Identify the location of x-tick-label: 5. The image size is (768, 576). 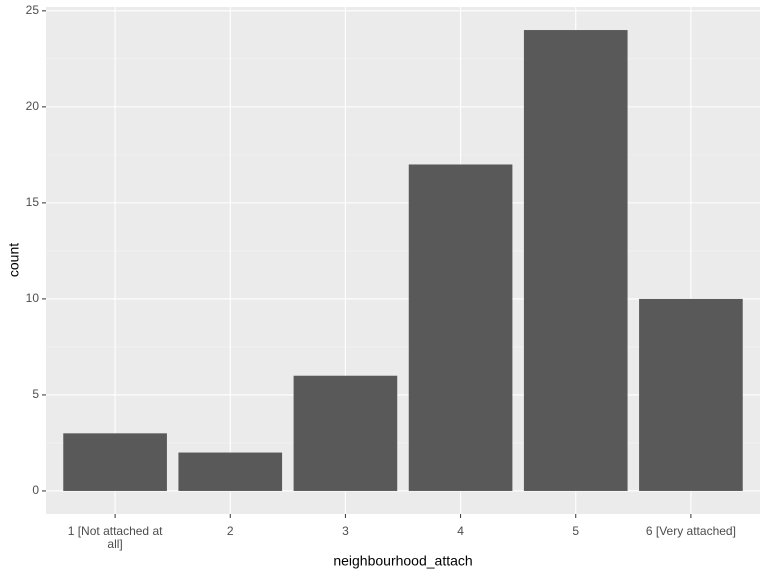
(576, 531).